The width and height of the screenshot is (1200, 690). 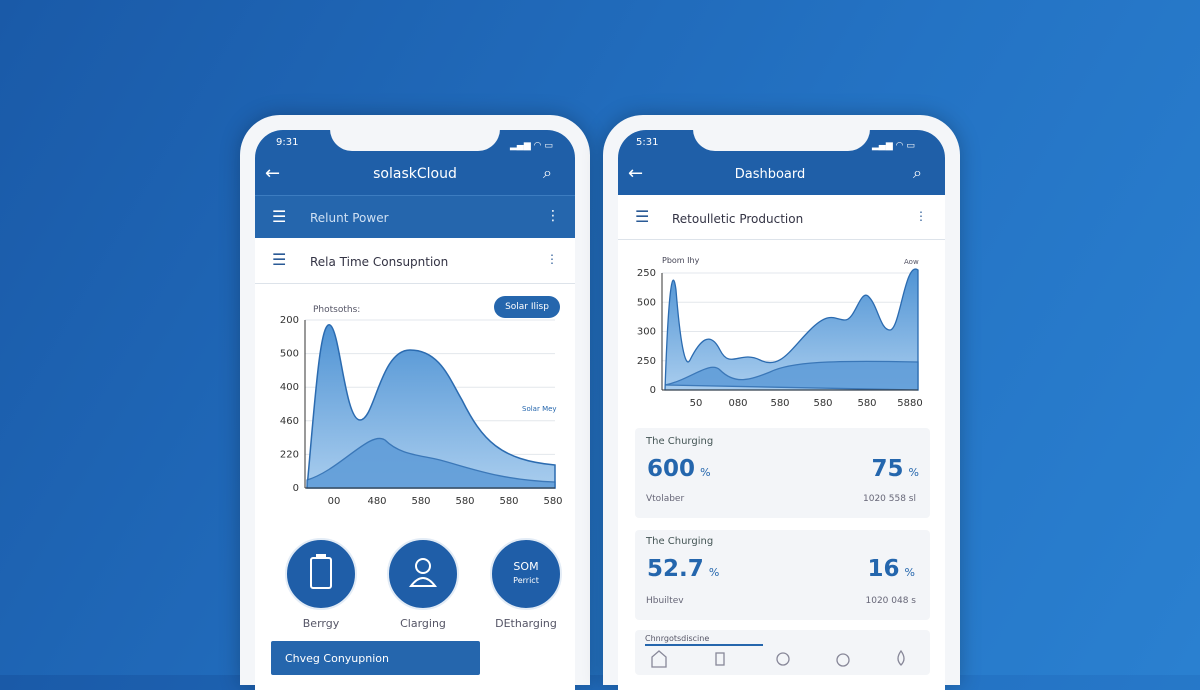 I want to click on x-tick-label: 00, so click(x=334, y=501).